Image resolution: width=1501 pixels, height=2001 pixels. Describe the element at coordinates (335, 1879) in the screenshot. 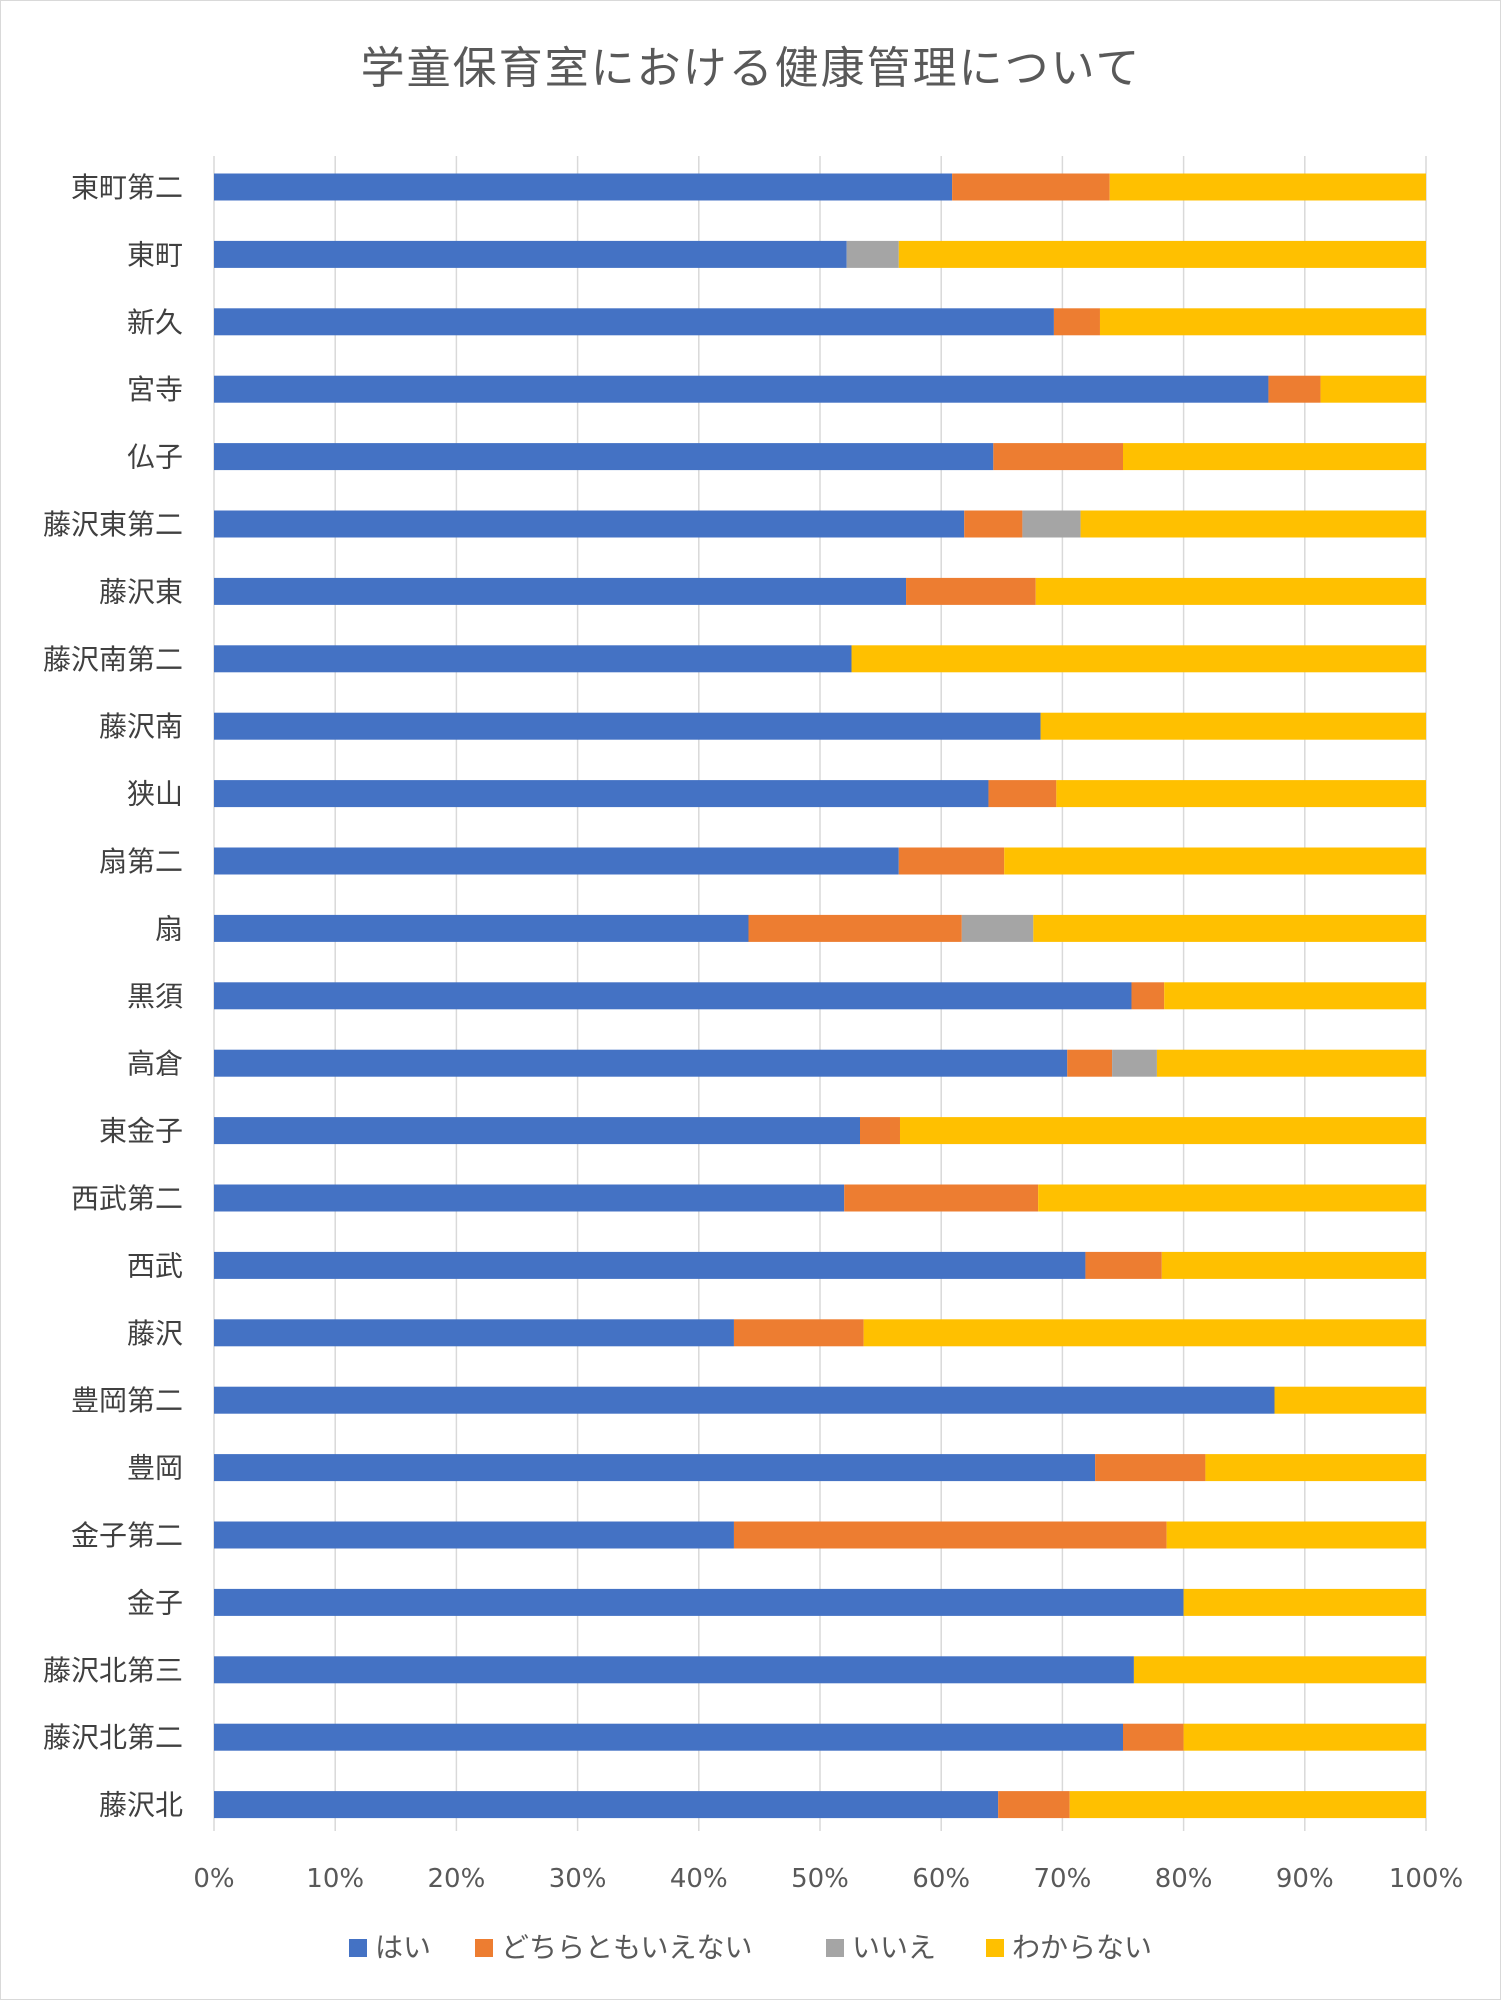

I see `x-tick-label: 10%` at that location.